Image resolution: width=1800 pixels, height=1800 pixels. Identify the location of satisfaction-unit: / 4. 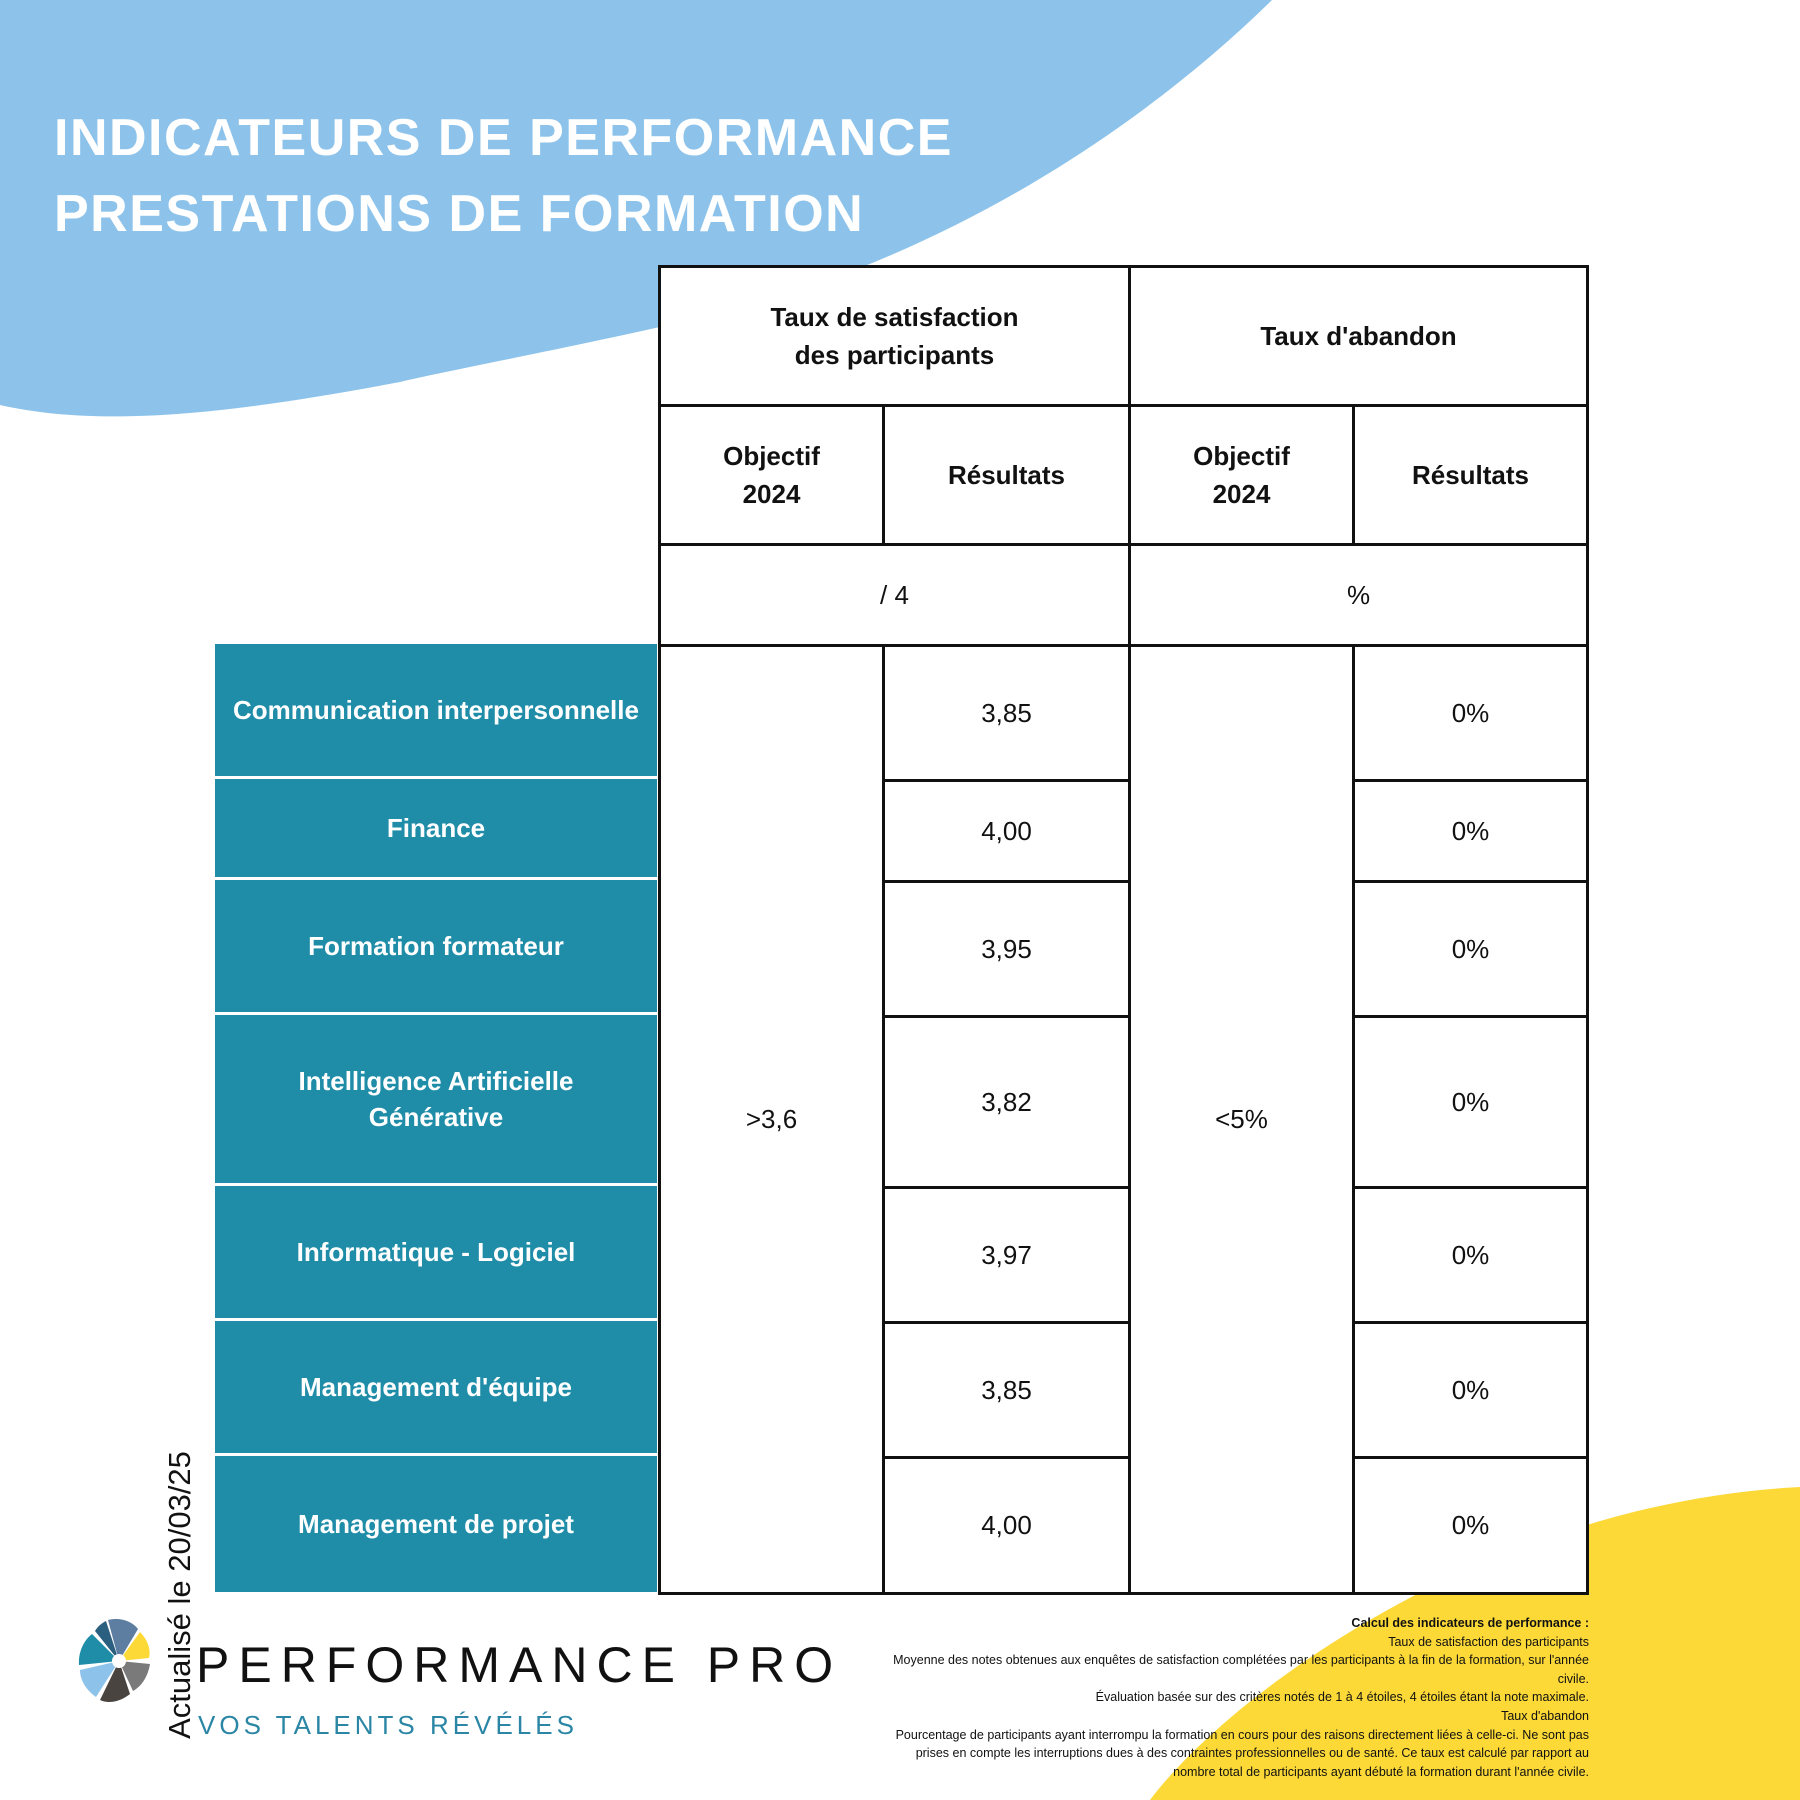
(894, 595).